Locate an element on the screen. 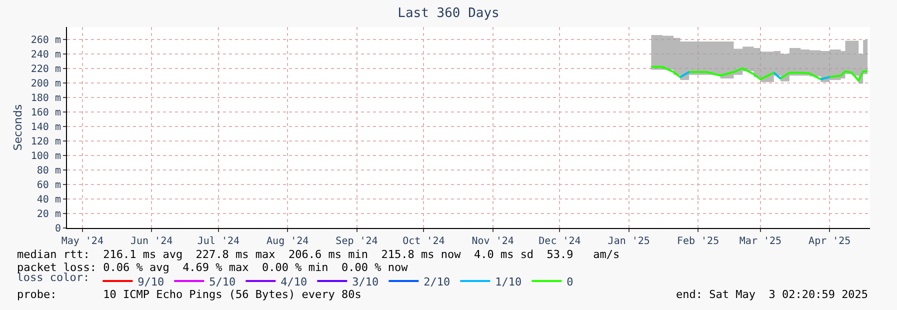 This screenshot has height=310, width=897. y-tick-label: 80 m is located at coordinates (48, 170).